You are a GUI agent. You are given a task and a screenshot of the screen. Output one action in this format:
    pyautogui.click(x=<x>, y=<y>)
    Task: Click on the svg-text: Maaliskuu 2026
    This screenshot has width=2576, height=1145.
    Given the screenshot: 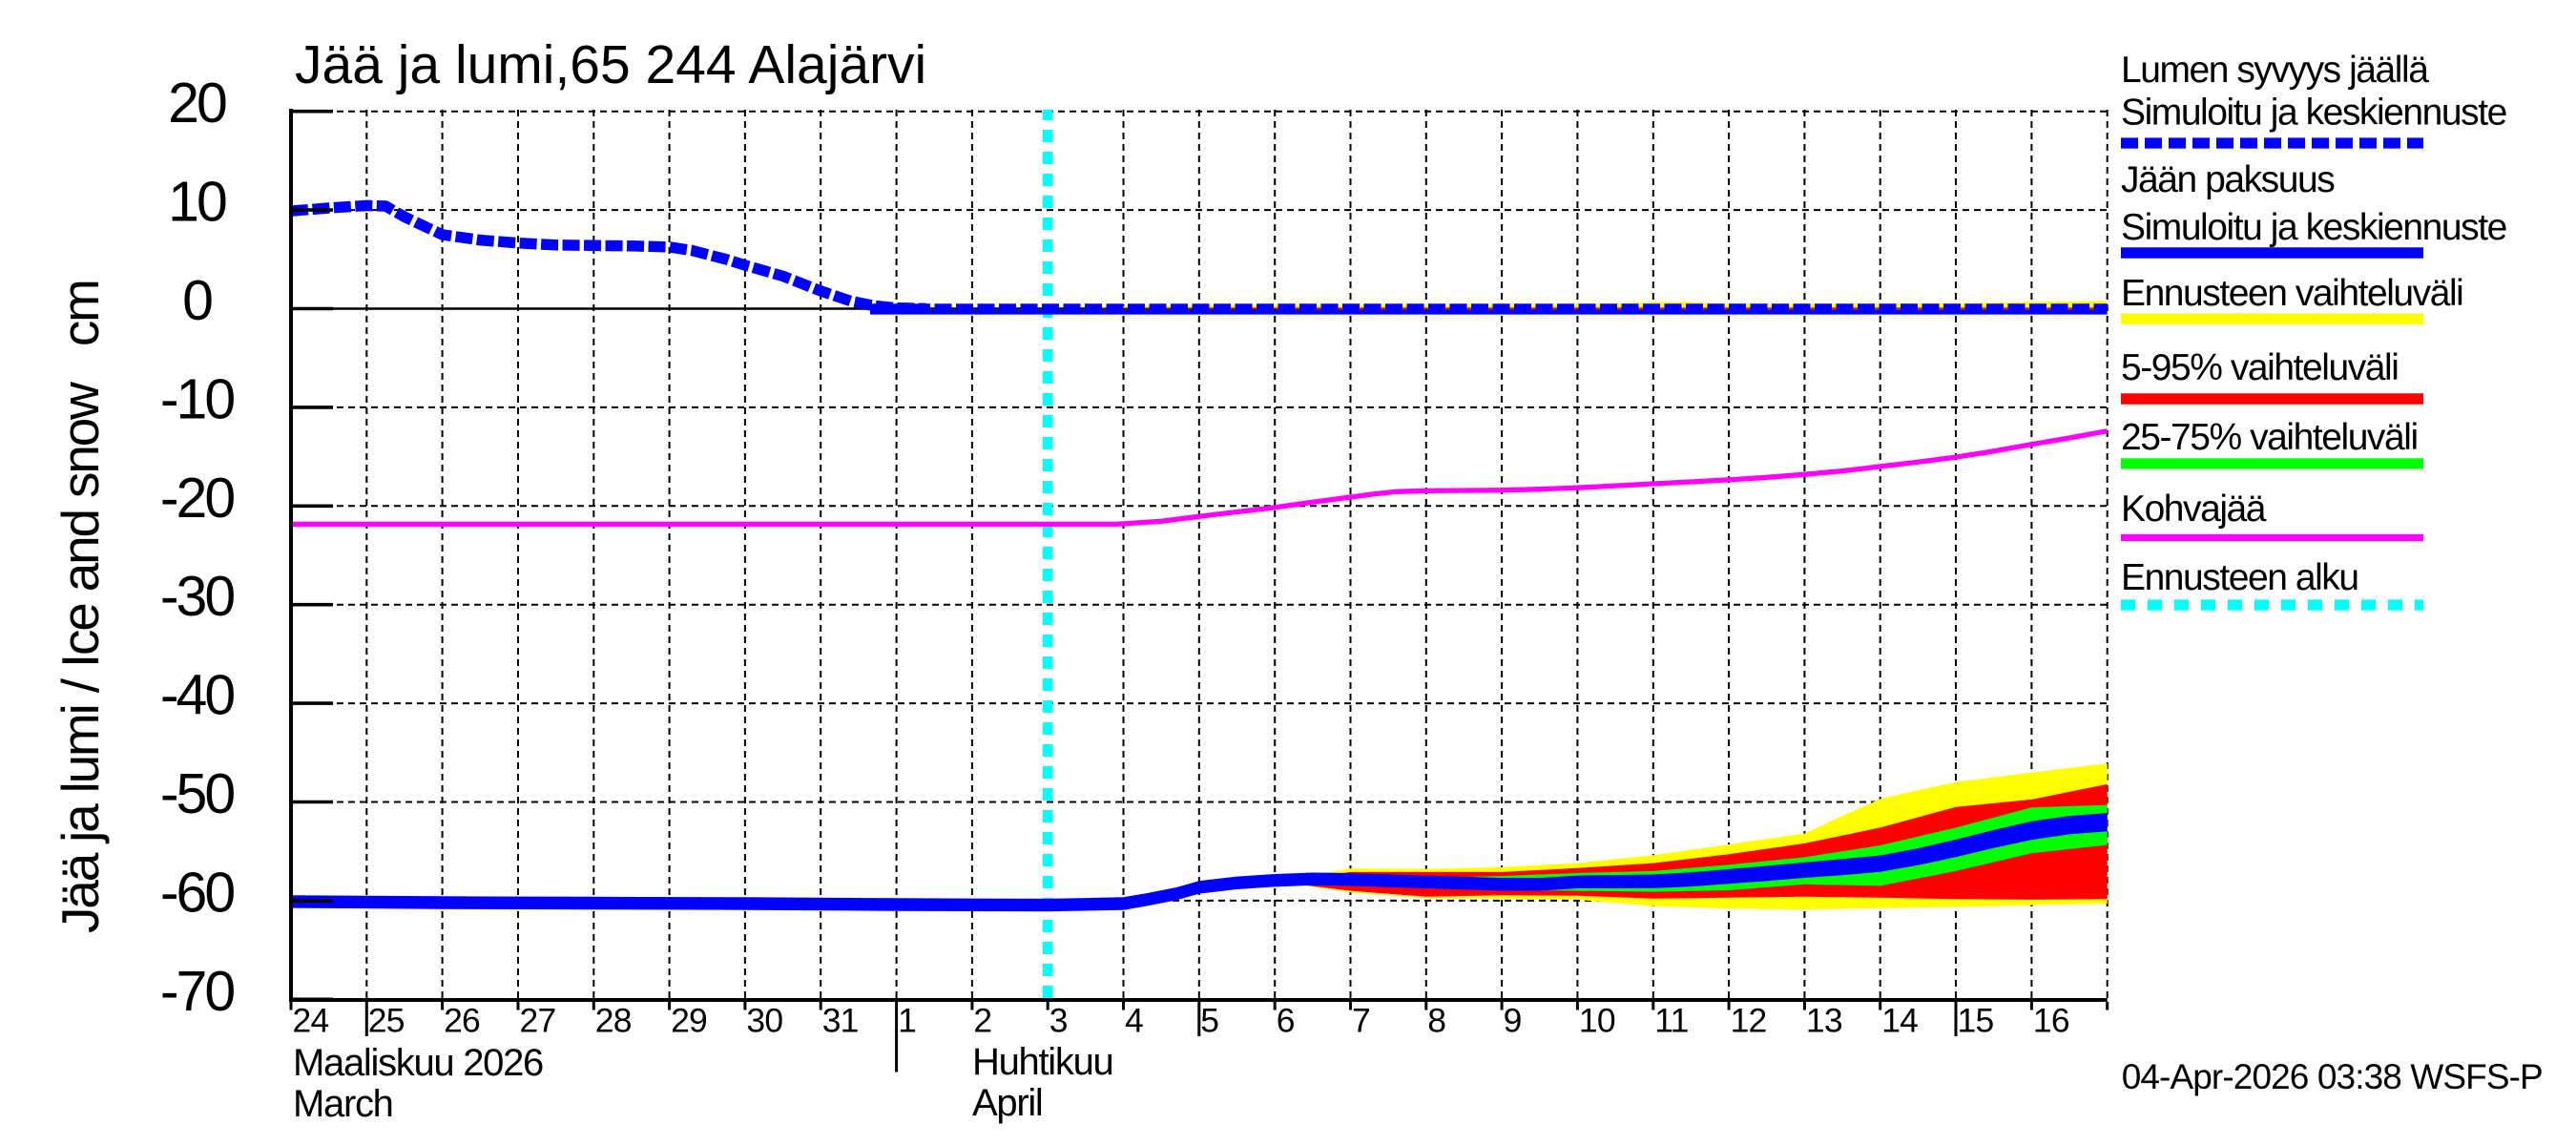 What is the action you would take?
    pyautogui.click(x=418, y=1063)
    